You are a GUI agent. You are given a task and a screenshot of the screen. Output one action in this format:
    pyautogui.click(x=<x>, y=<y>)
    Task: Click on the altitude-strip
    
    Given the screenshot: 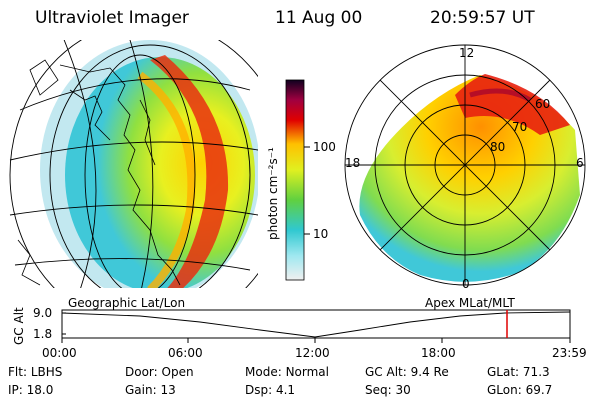 What is the action you would take?
    pyautogui.click(x=316, y=326)
    